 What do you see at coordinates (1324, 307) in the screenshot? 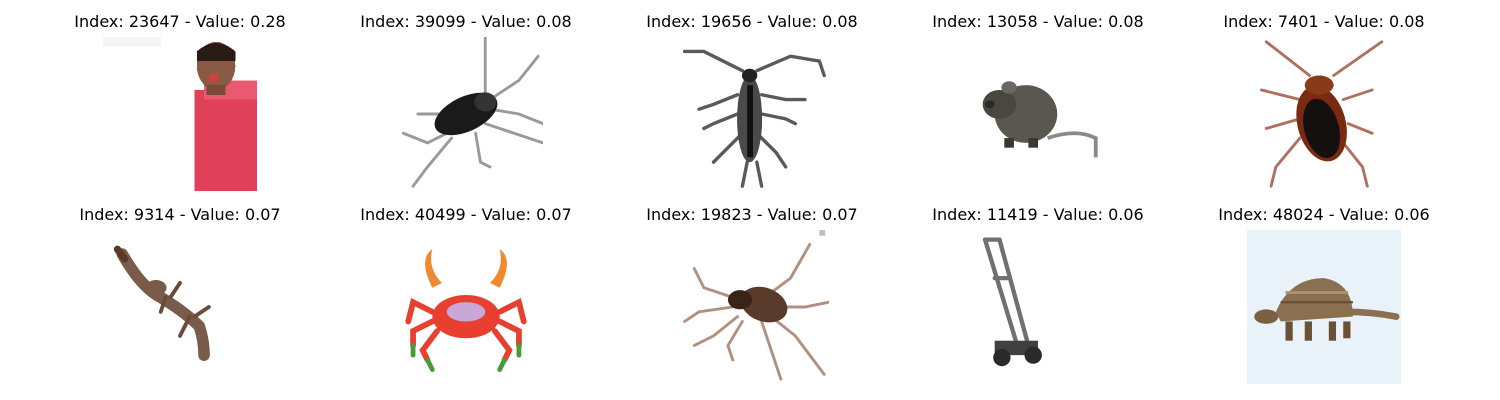
I see `armadillo-image` at bounding box center [1324, 307].